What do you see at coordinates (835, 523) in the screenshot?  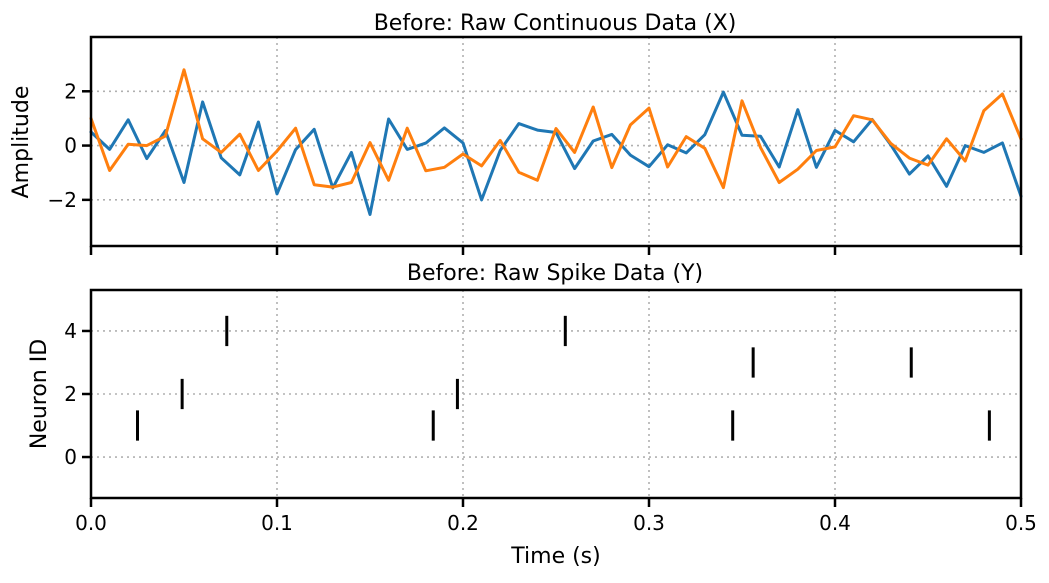 I see `bottom-panel-xtick-label: 0.4` at bounding box center [835, 523].